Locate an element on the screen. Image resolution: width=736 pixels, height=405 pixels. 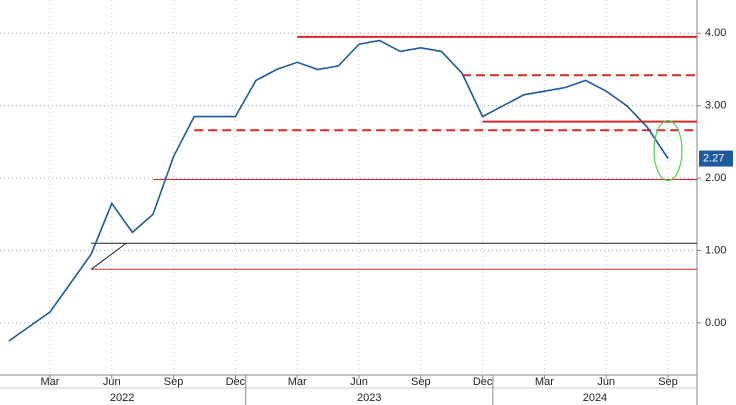
last-value-box is located at coordinates (716, 158).